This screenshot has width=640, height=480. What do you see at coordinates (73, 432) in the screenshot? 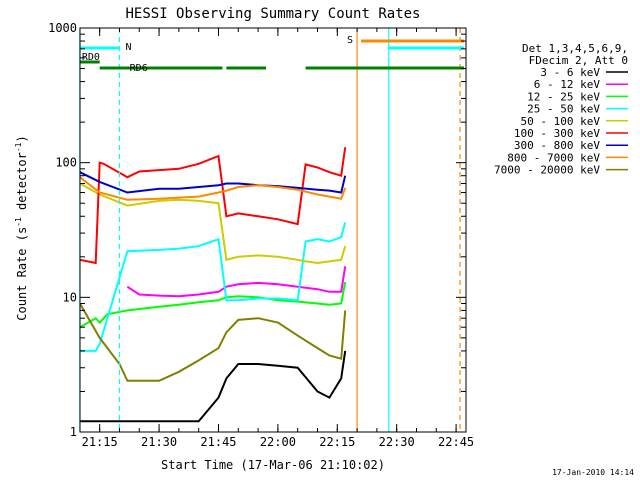
I see `y-tick-label: 1` at bounding box center [73, 432].